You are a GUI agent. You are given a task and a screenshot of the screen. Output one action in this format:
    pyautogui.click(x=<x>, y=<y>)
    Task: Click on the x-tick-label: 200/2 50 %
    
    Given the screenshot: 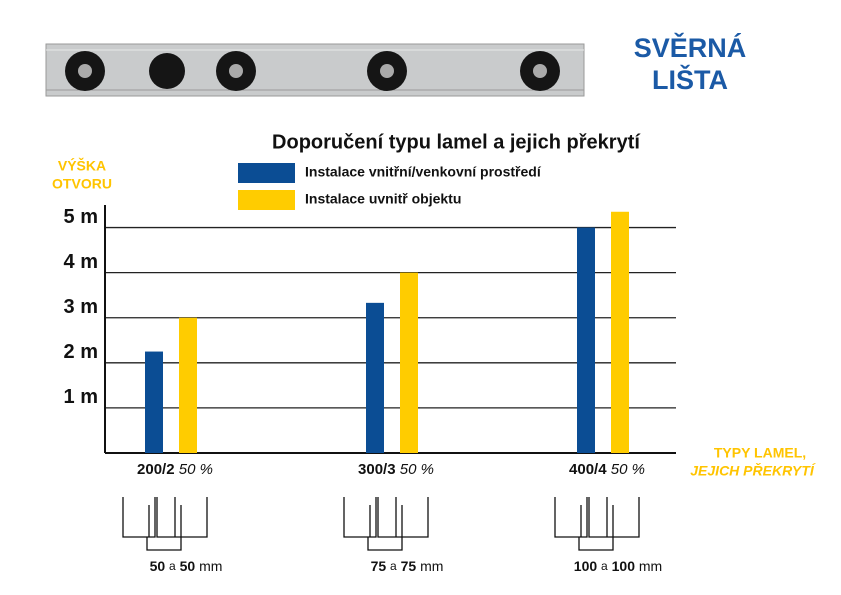 What is the action you would take?
    pyautogui.click(x=175, y=469)
    